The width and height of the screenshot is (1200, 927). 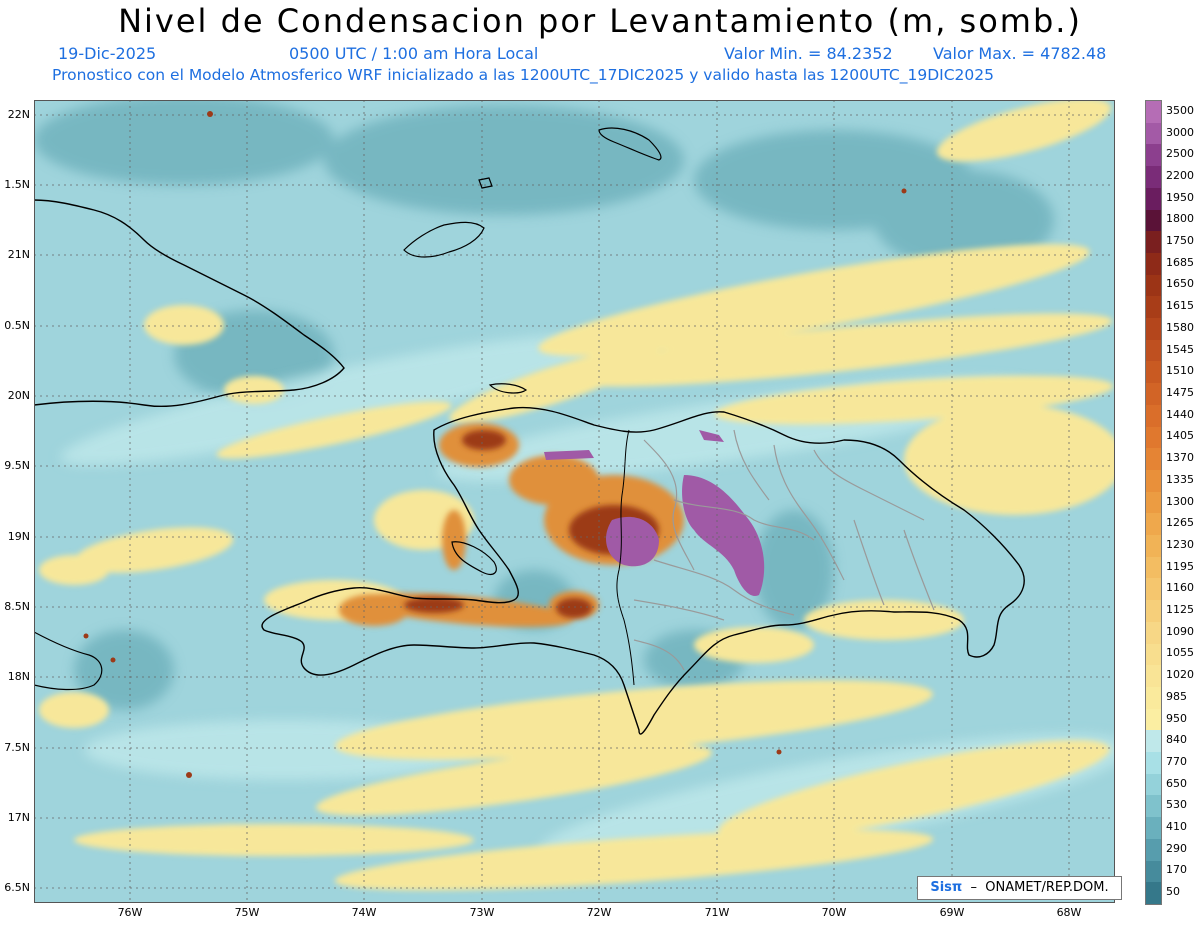 I want to click on colorbar, so click(x=1153, y=502).